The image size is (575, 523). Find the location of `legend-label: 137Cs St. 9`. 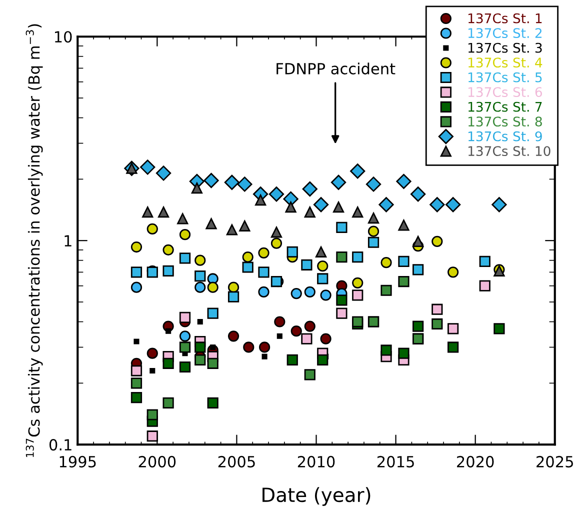

legend-label: 137Cs St. 9 is located at coordinates (505, 136).